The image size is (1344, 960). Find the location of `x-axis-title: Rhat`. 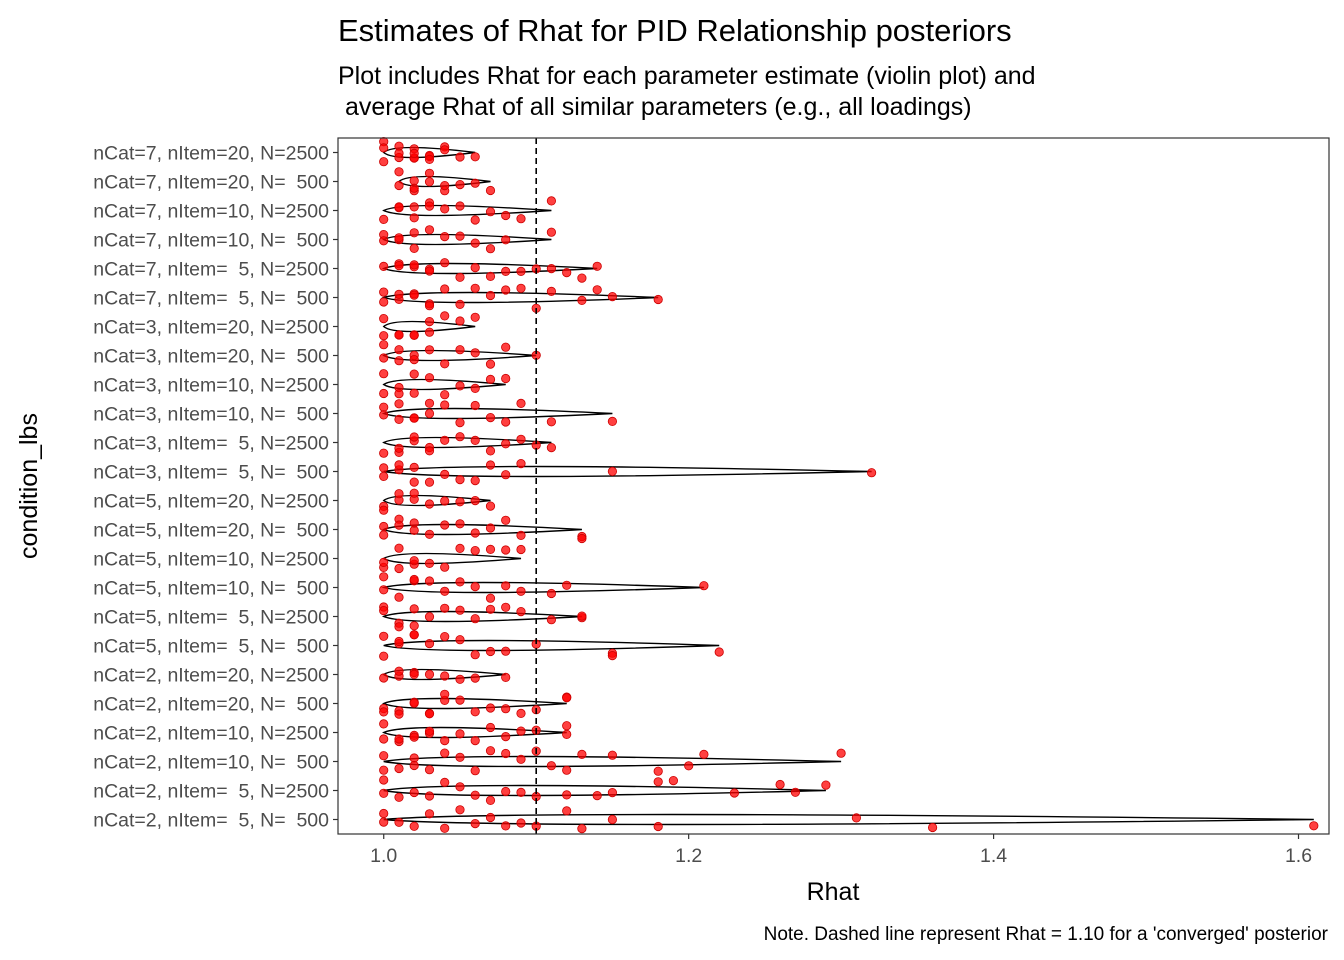

x-axis-title: Rhat is located at coordinates (833, 892).